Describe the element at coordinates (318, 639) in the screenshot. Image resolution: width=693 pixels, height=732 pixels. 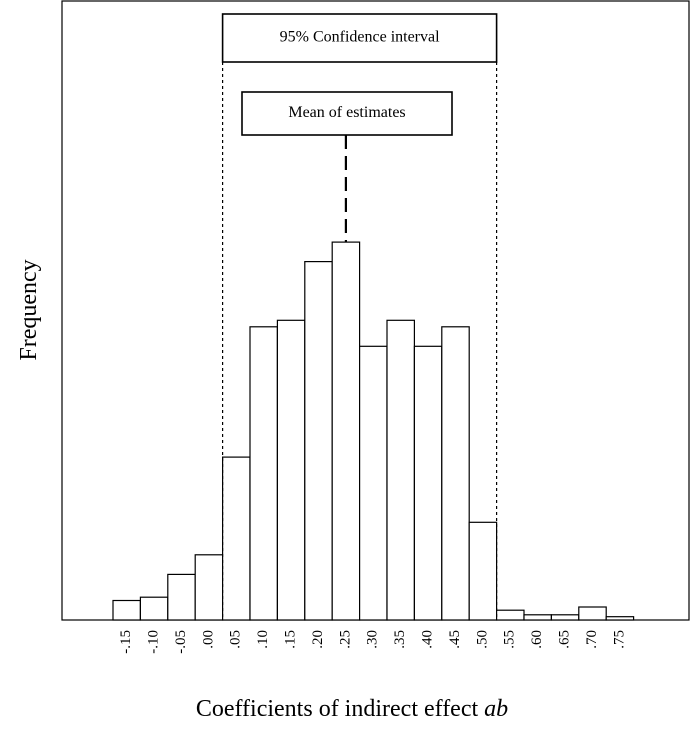
I see `x-tick-label-7: .20` at that location.